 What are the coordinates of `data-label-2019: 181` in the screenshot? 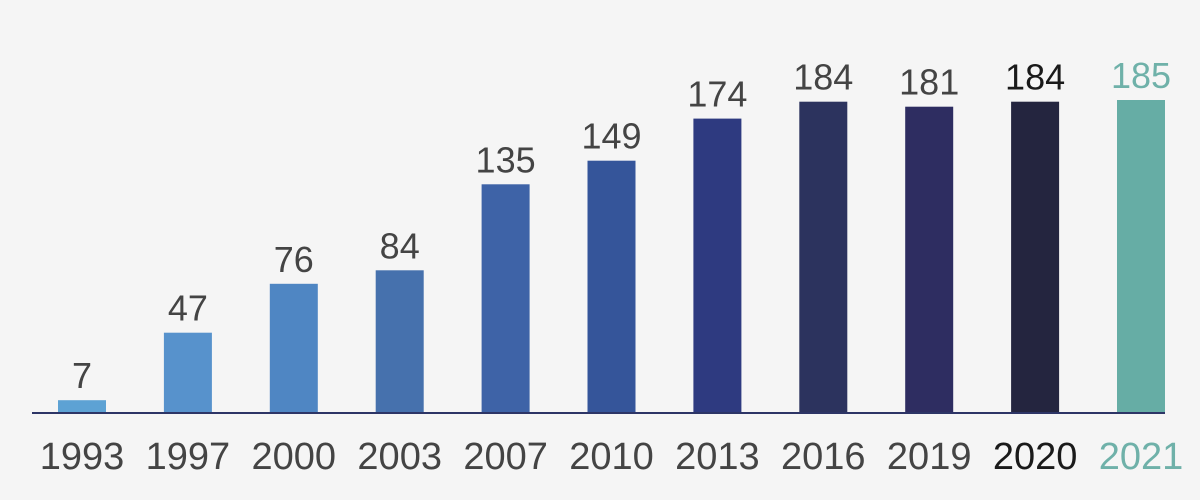 It's located at (929, 82).